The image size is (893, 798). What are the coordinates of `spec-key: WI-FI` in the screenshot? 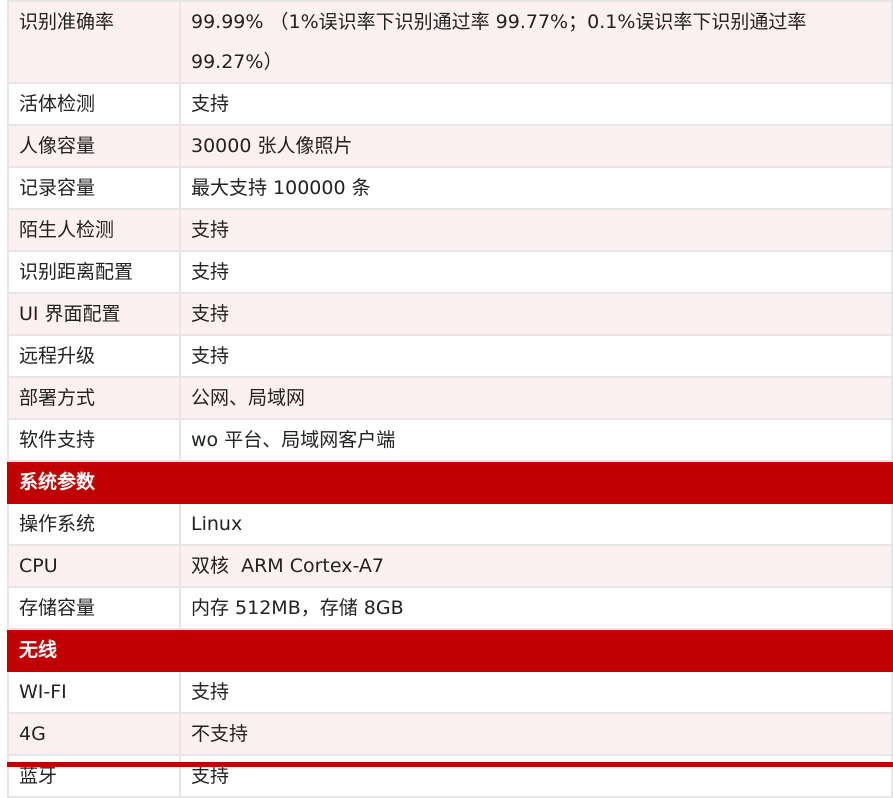 It's located at (94, 692).